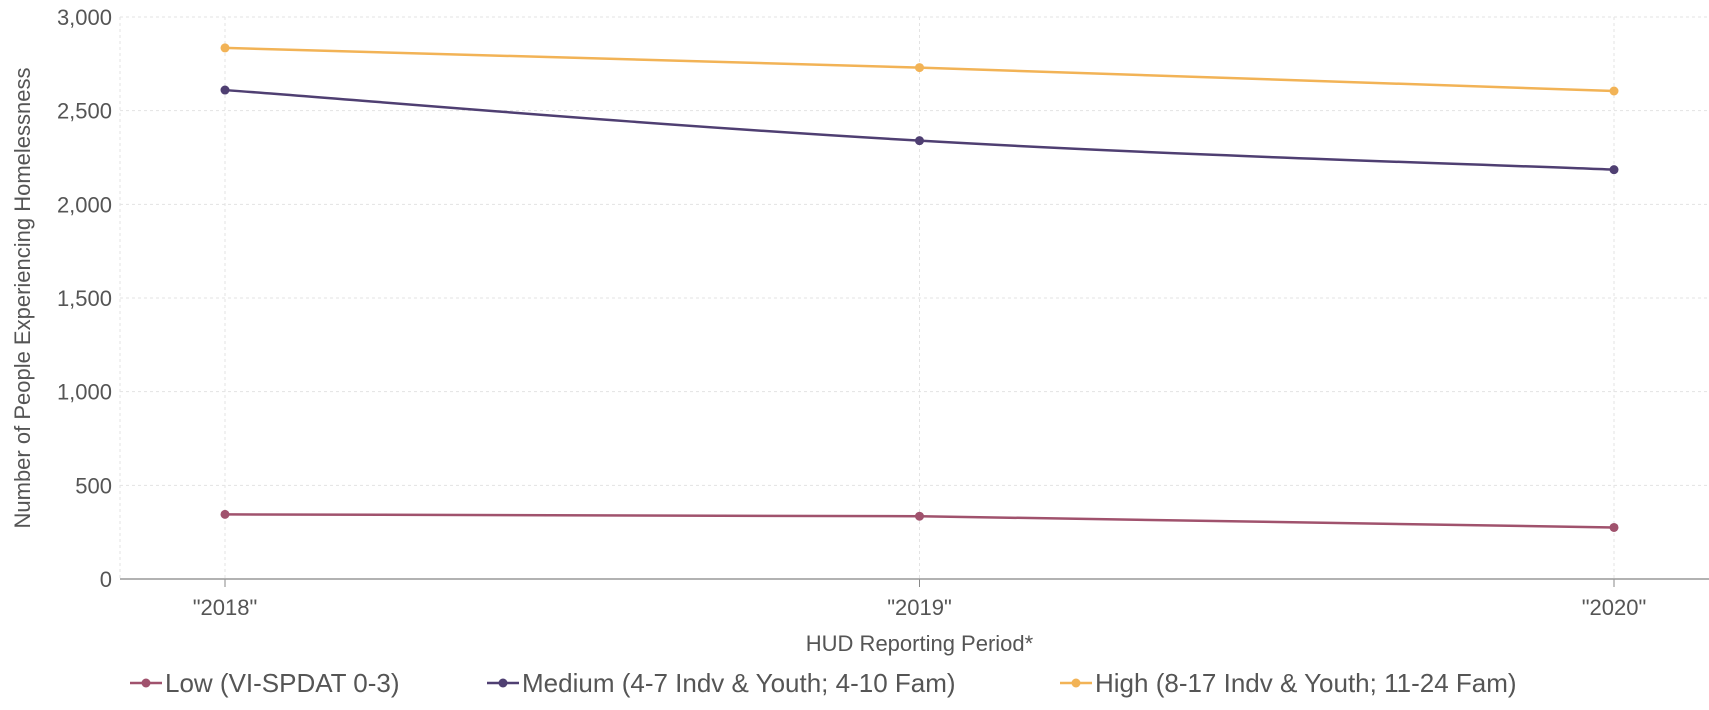 The image size is (1709, 710). Describe the element at coordinates (84, 392) in the screenshot. I see `y-tick-label: 1,000` at that location.